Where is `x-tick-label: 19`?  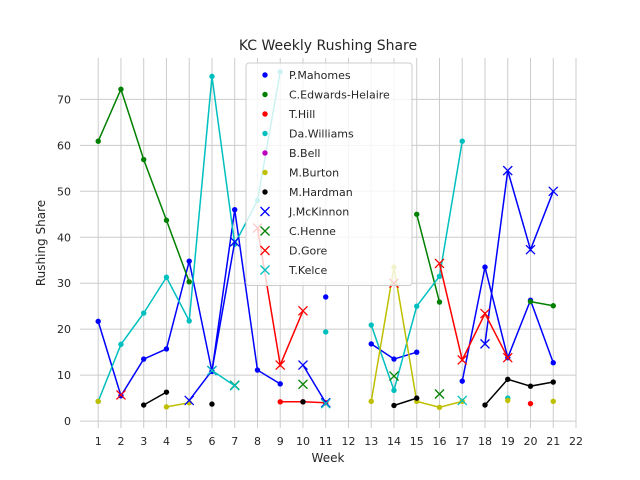
x-tick-label: 19 is located at coordinates (508, 441).